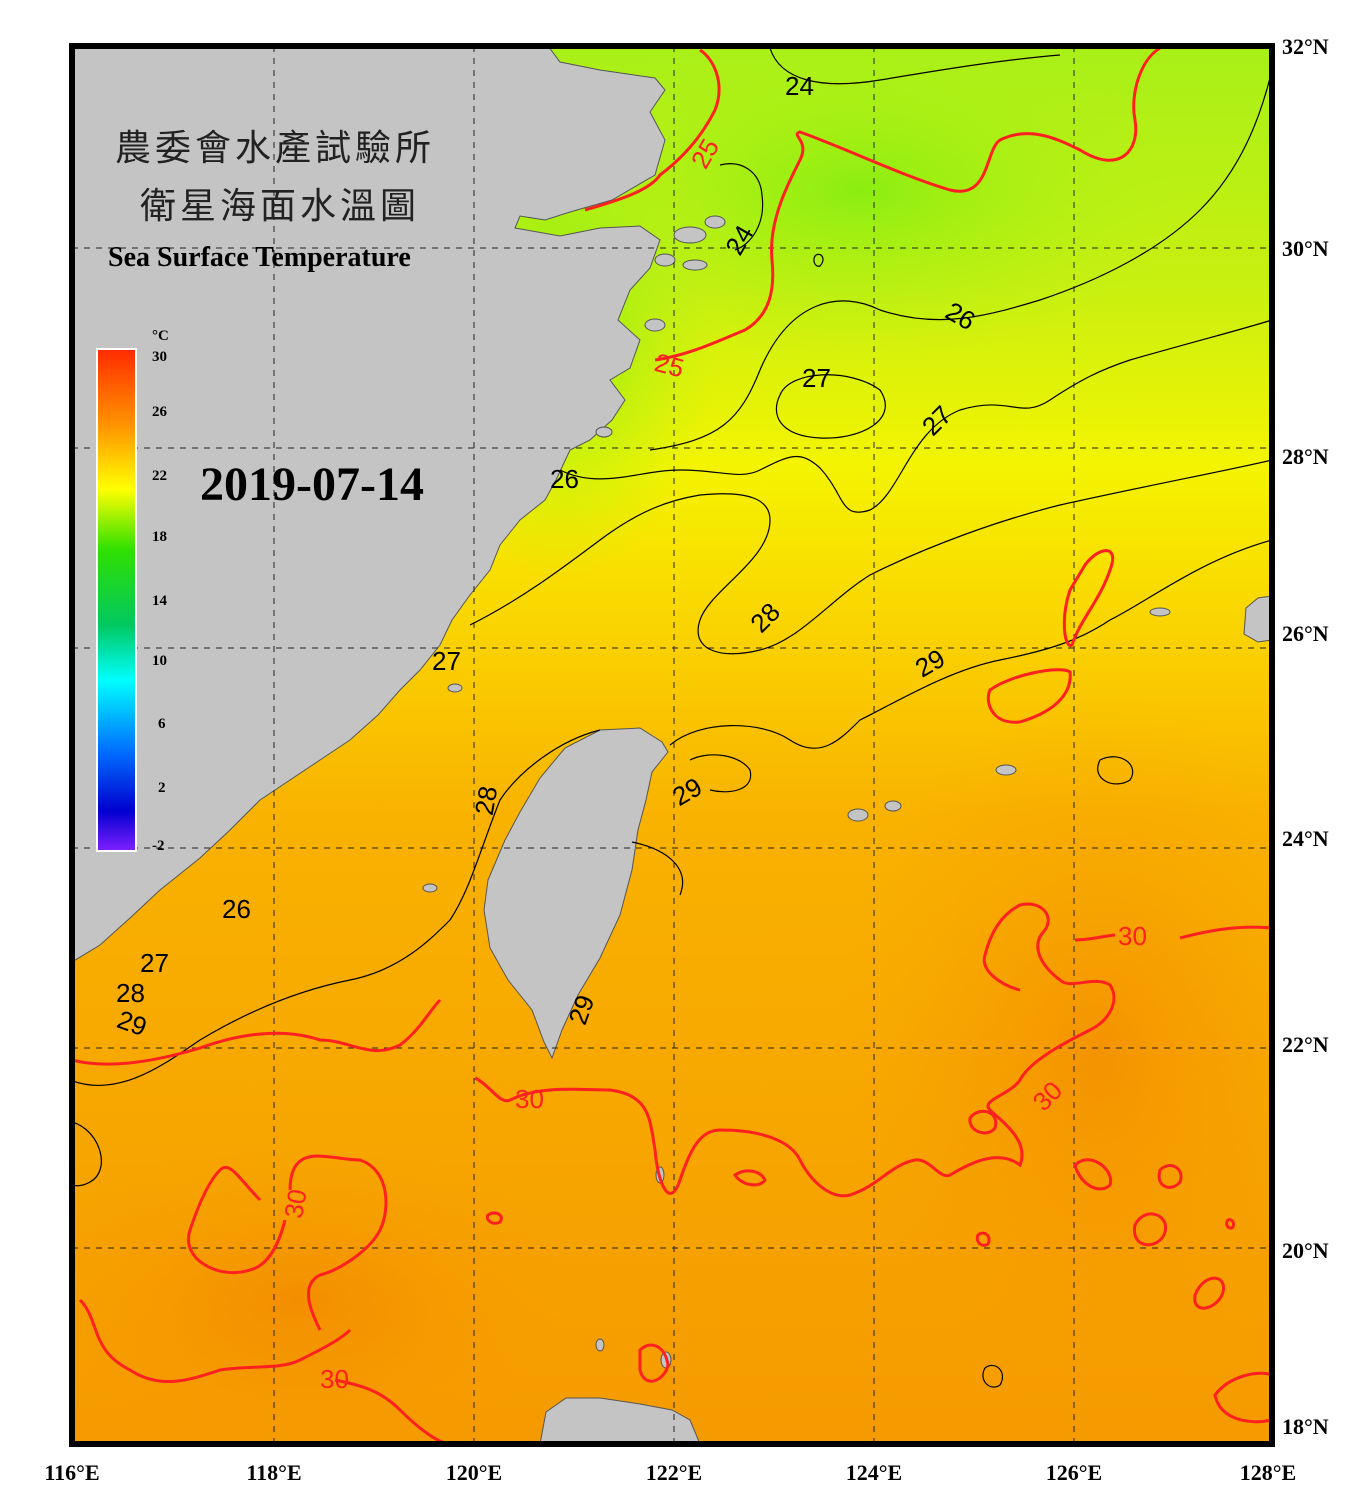 Image resolution: width=1350 pixels, height=1500 pixels. I want to click on colorbar-tick: 2, so click(162, 788).